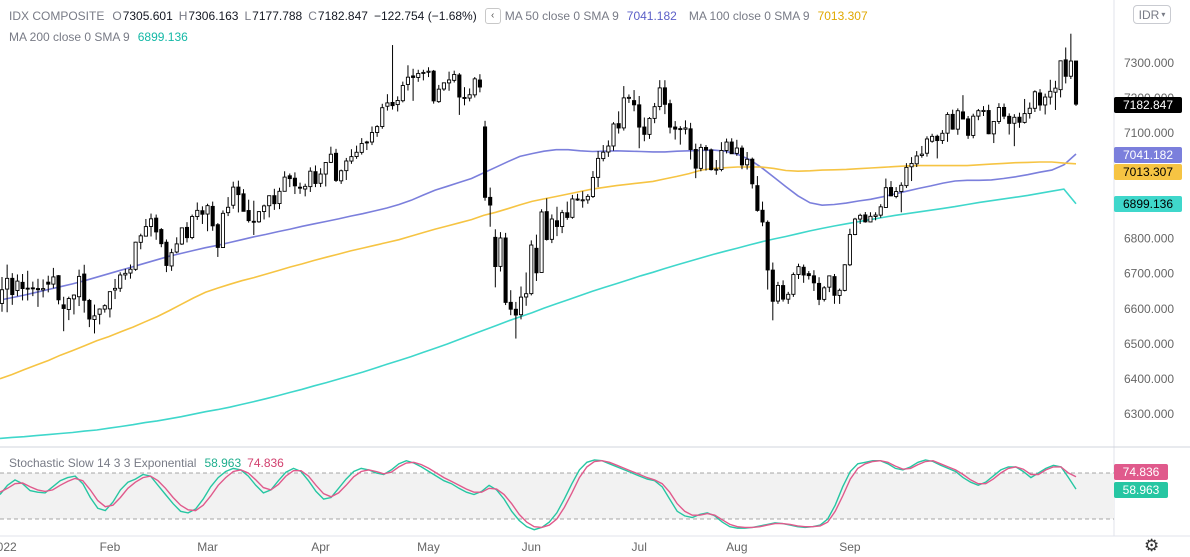 Image resolution: width=1190 pixels, height=557 pixels. Describe the element at coordinates (342, 16) in the screenshot. I see `close-value: 7182.847` at that location.